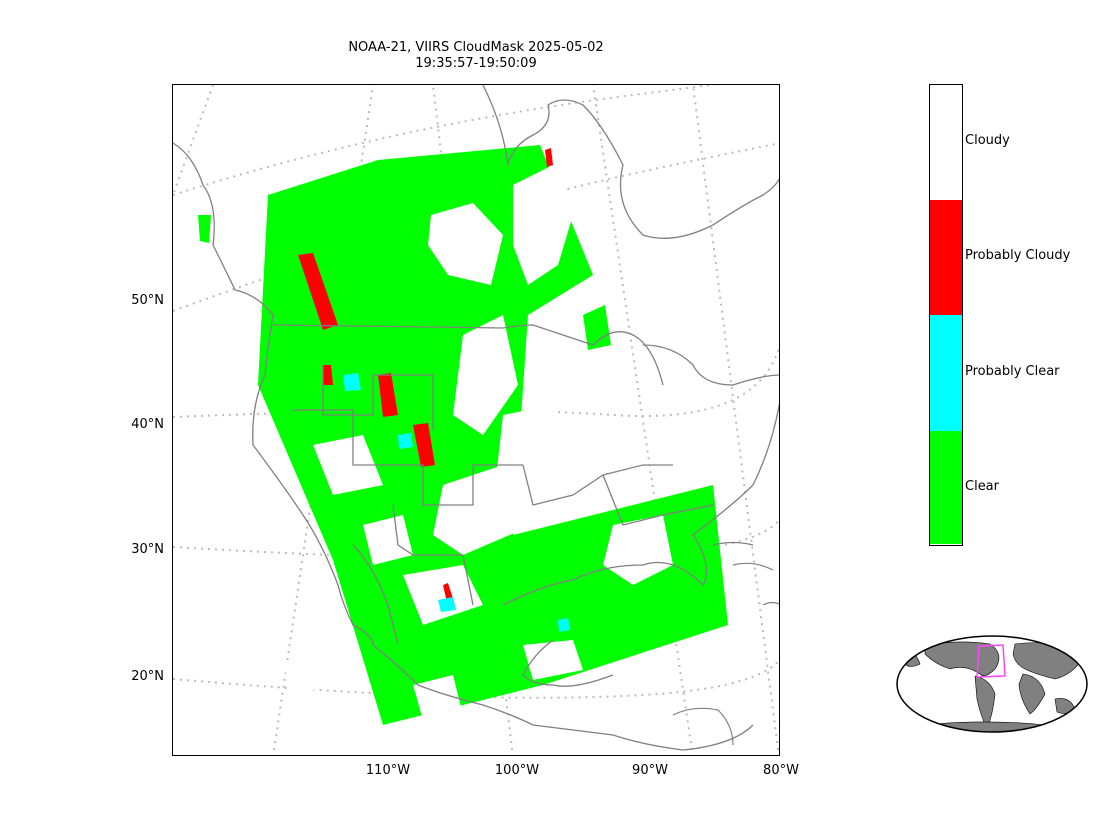 The height and width of the screenshot is (840, 1120). Describe the element at coordinates (147, 300) in the screenshot. I see `lat-label-50n: 50°N` at that location.